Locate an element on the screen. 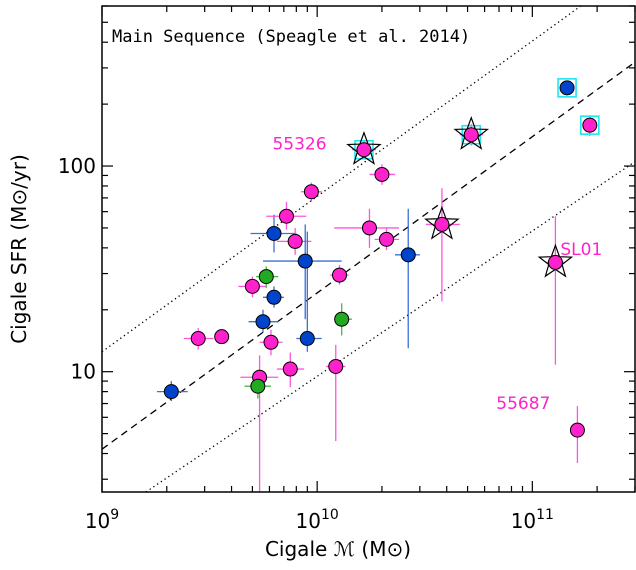 This screenshot has width=636, height=570. x-tick-label: 1010 is located at coordinates (317, 520).